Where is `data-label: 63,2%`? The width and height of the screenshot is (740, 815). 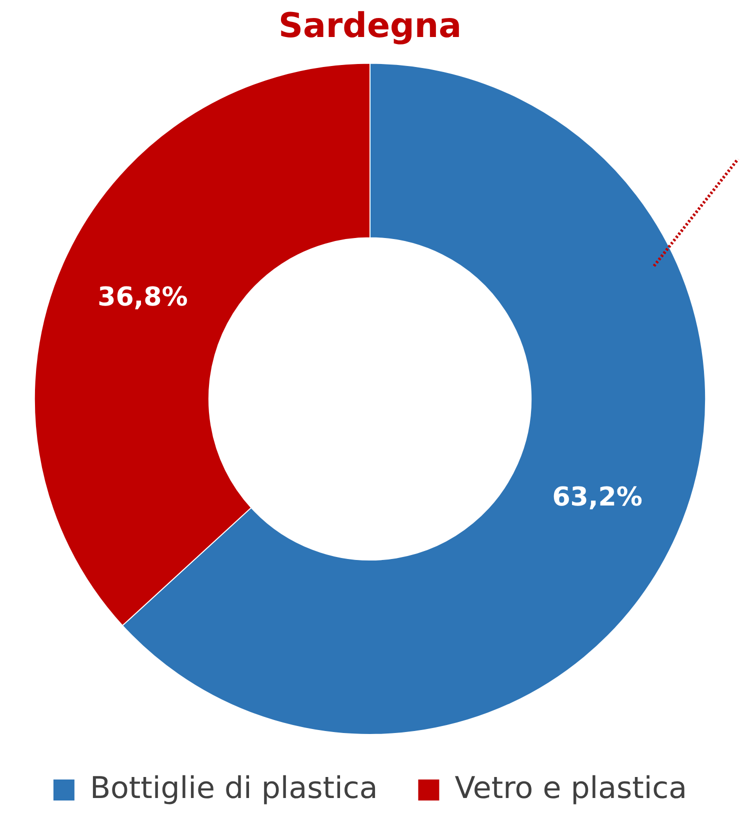 data-label: 63,2% is located at coordinates (597, 497).